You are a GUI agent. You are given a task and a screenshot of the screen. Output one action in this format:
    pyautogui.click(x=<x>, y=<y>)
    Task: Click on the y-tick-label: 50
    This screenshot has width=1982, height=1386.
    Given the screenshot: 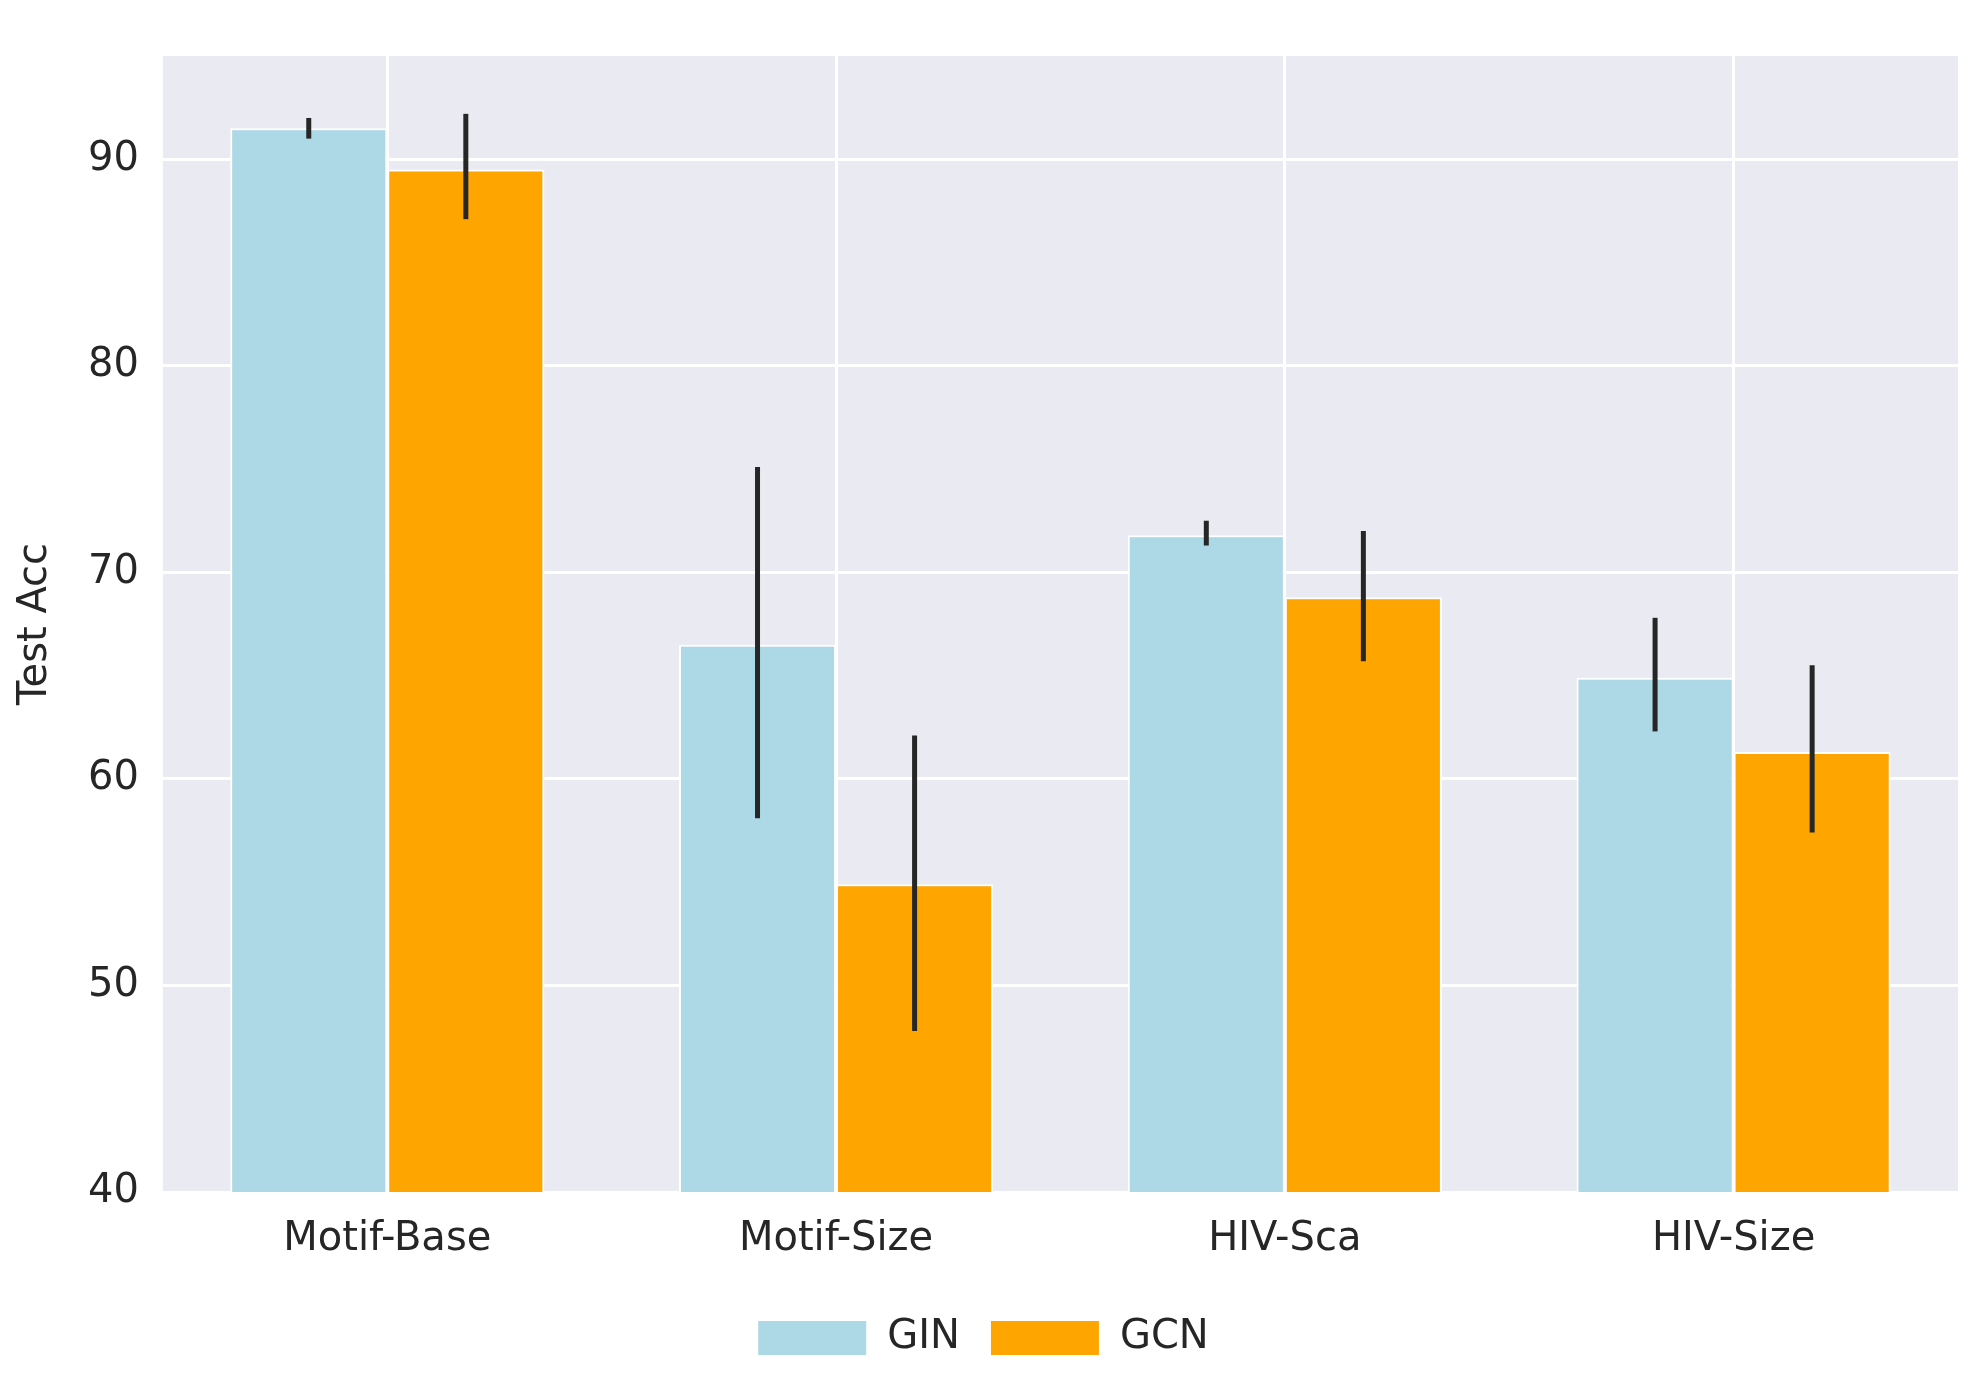 What is the action you would take?
    pyautogui.click(x=113, y=981)
    